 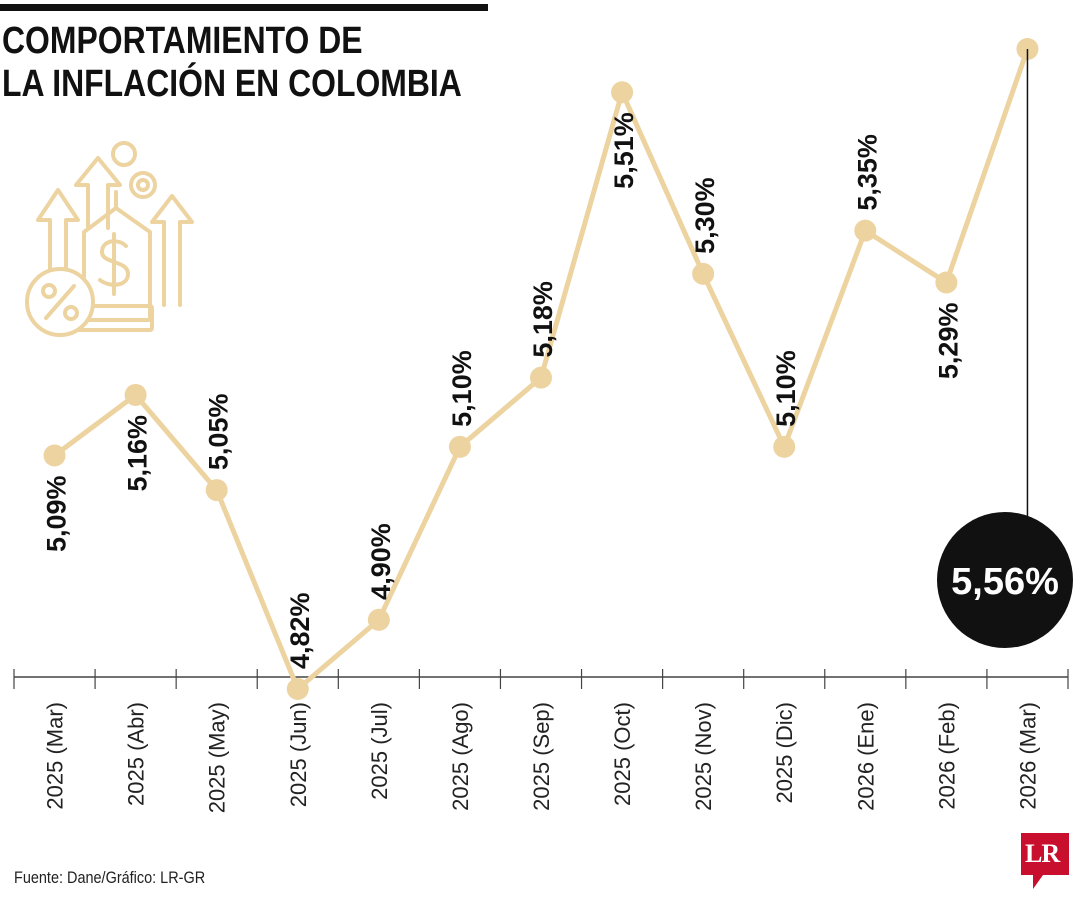 I want to click on x-tick-label: 2025 (Sep), so click(x=541, y=756).